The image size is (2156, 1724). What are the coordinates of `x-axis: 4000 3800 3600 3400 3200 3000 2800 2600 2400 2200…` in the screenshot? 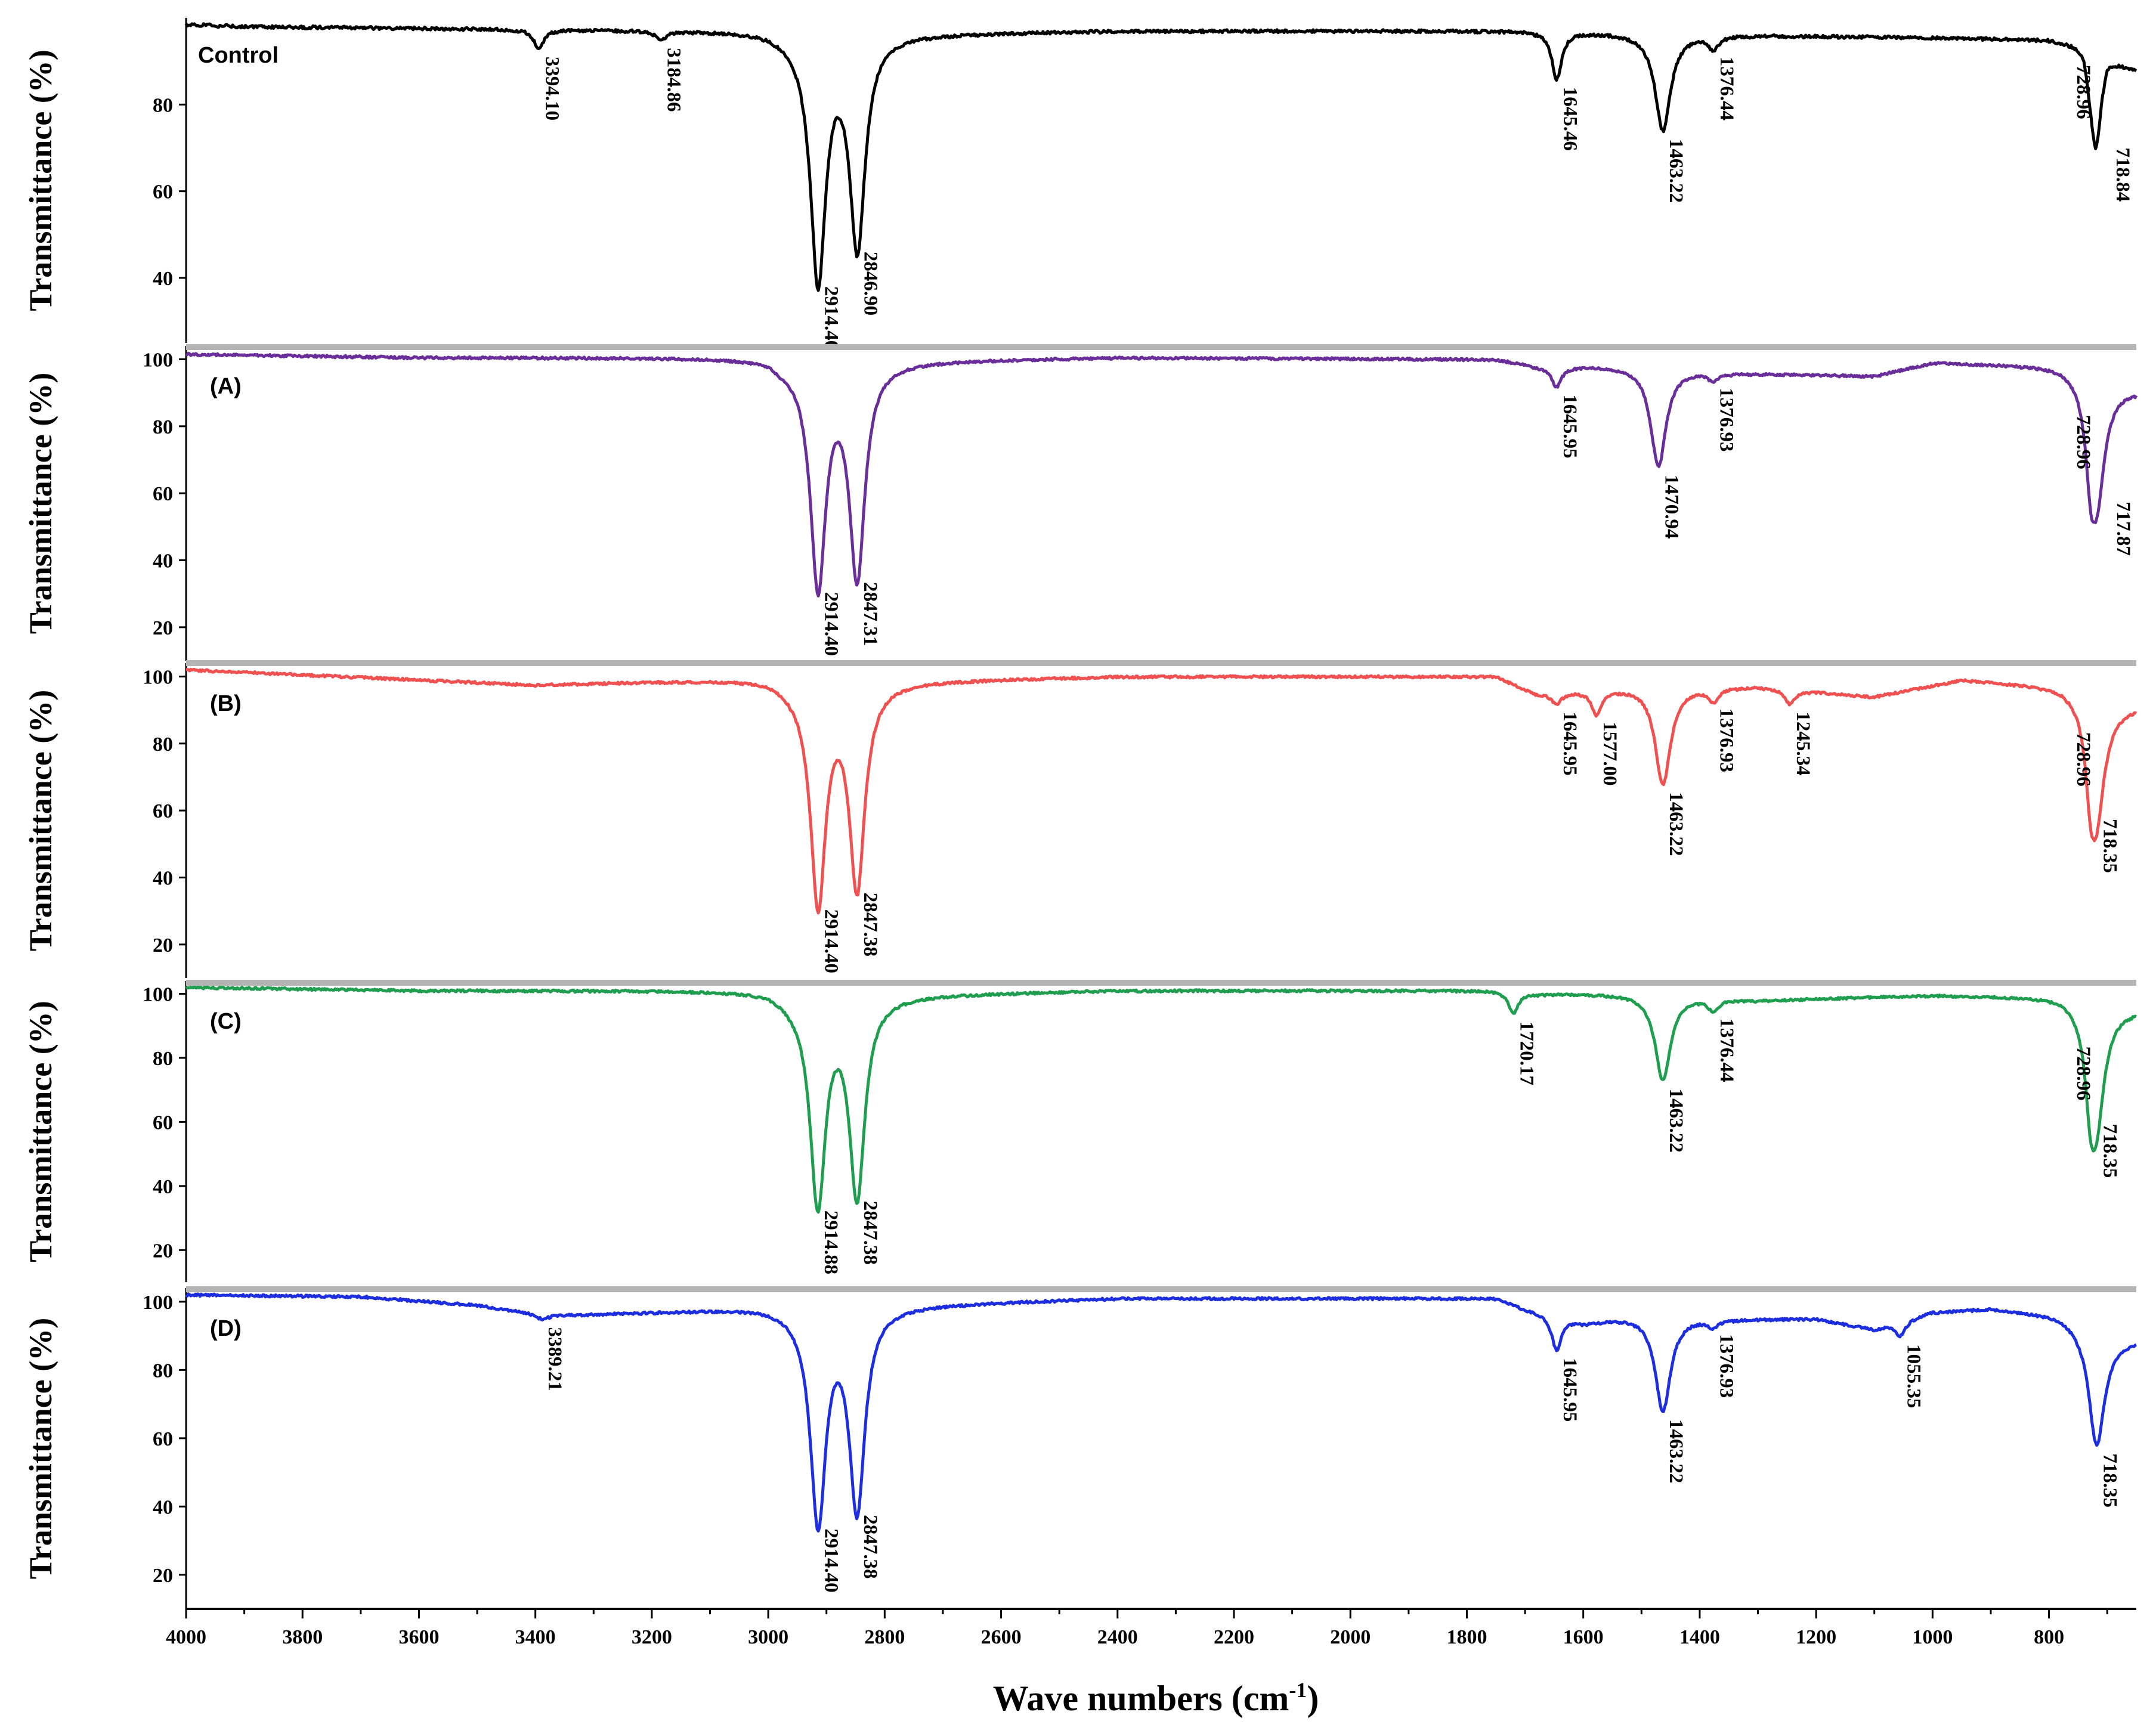 It's located at (1151, 1628).